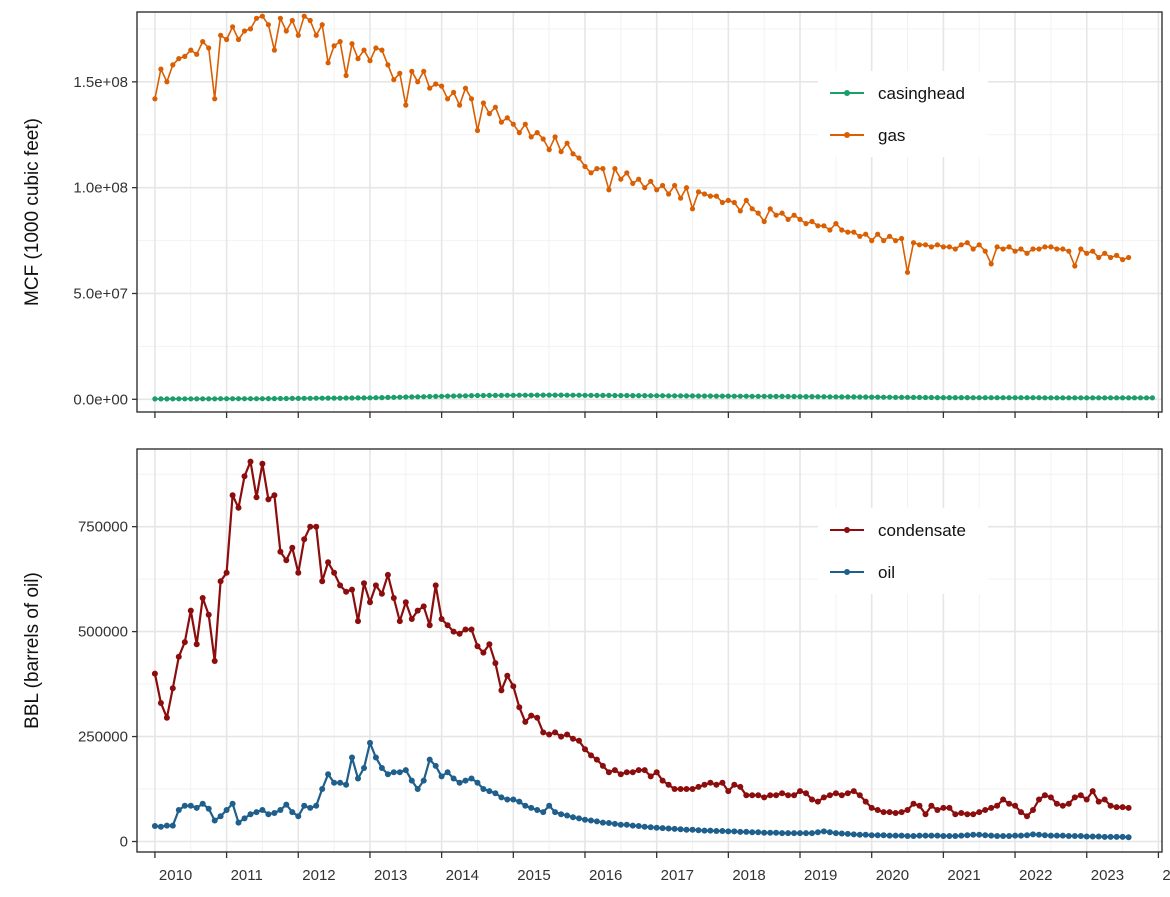 Image resolution: width=1170 pixels, height=897 pixels. Describe the element at coordinates (100, 188) in the screenshot. I see `y-tick-label: 1.0e+08` at that location.